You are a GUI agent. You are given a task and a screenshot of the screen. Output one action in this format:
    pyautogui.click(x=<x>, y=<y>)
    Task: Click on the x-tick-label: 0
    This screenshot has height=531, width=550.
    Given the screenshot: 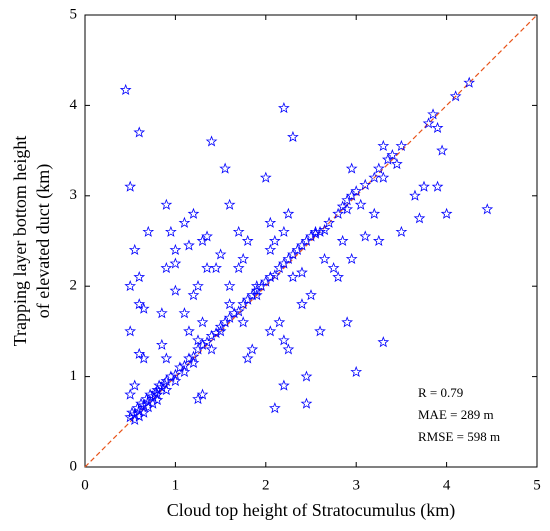 What is the action you would take?
    pyautogui.click(x=85, y=485)
    